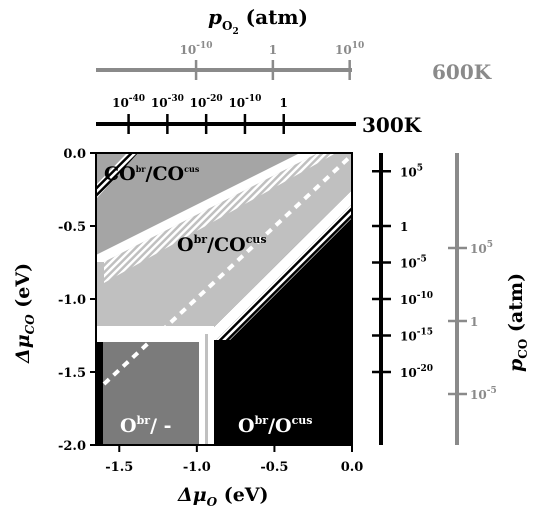 This screenshot has height=514, width=534. Describe the element at coordinates (462, 72) in the screenshot. I see `label-600k: 600K` at that location.